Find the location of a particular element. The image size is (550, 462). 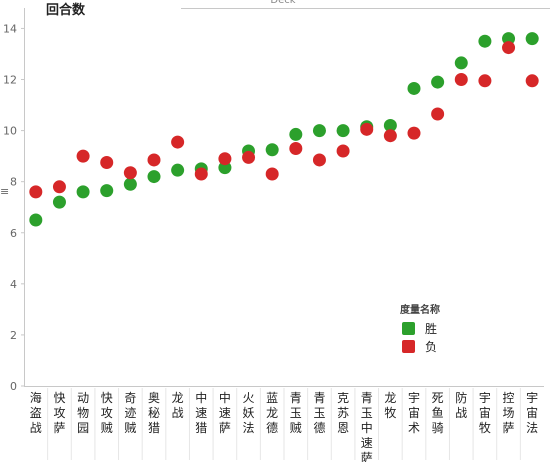

x-axis-title: Deck is located at coordinates (282, 3).